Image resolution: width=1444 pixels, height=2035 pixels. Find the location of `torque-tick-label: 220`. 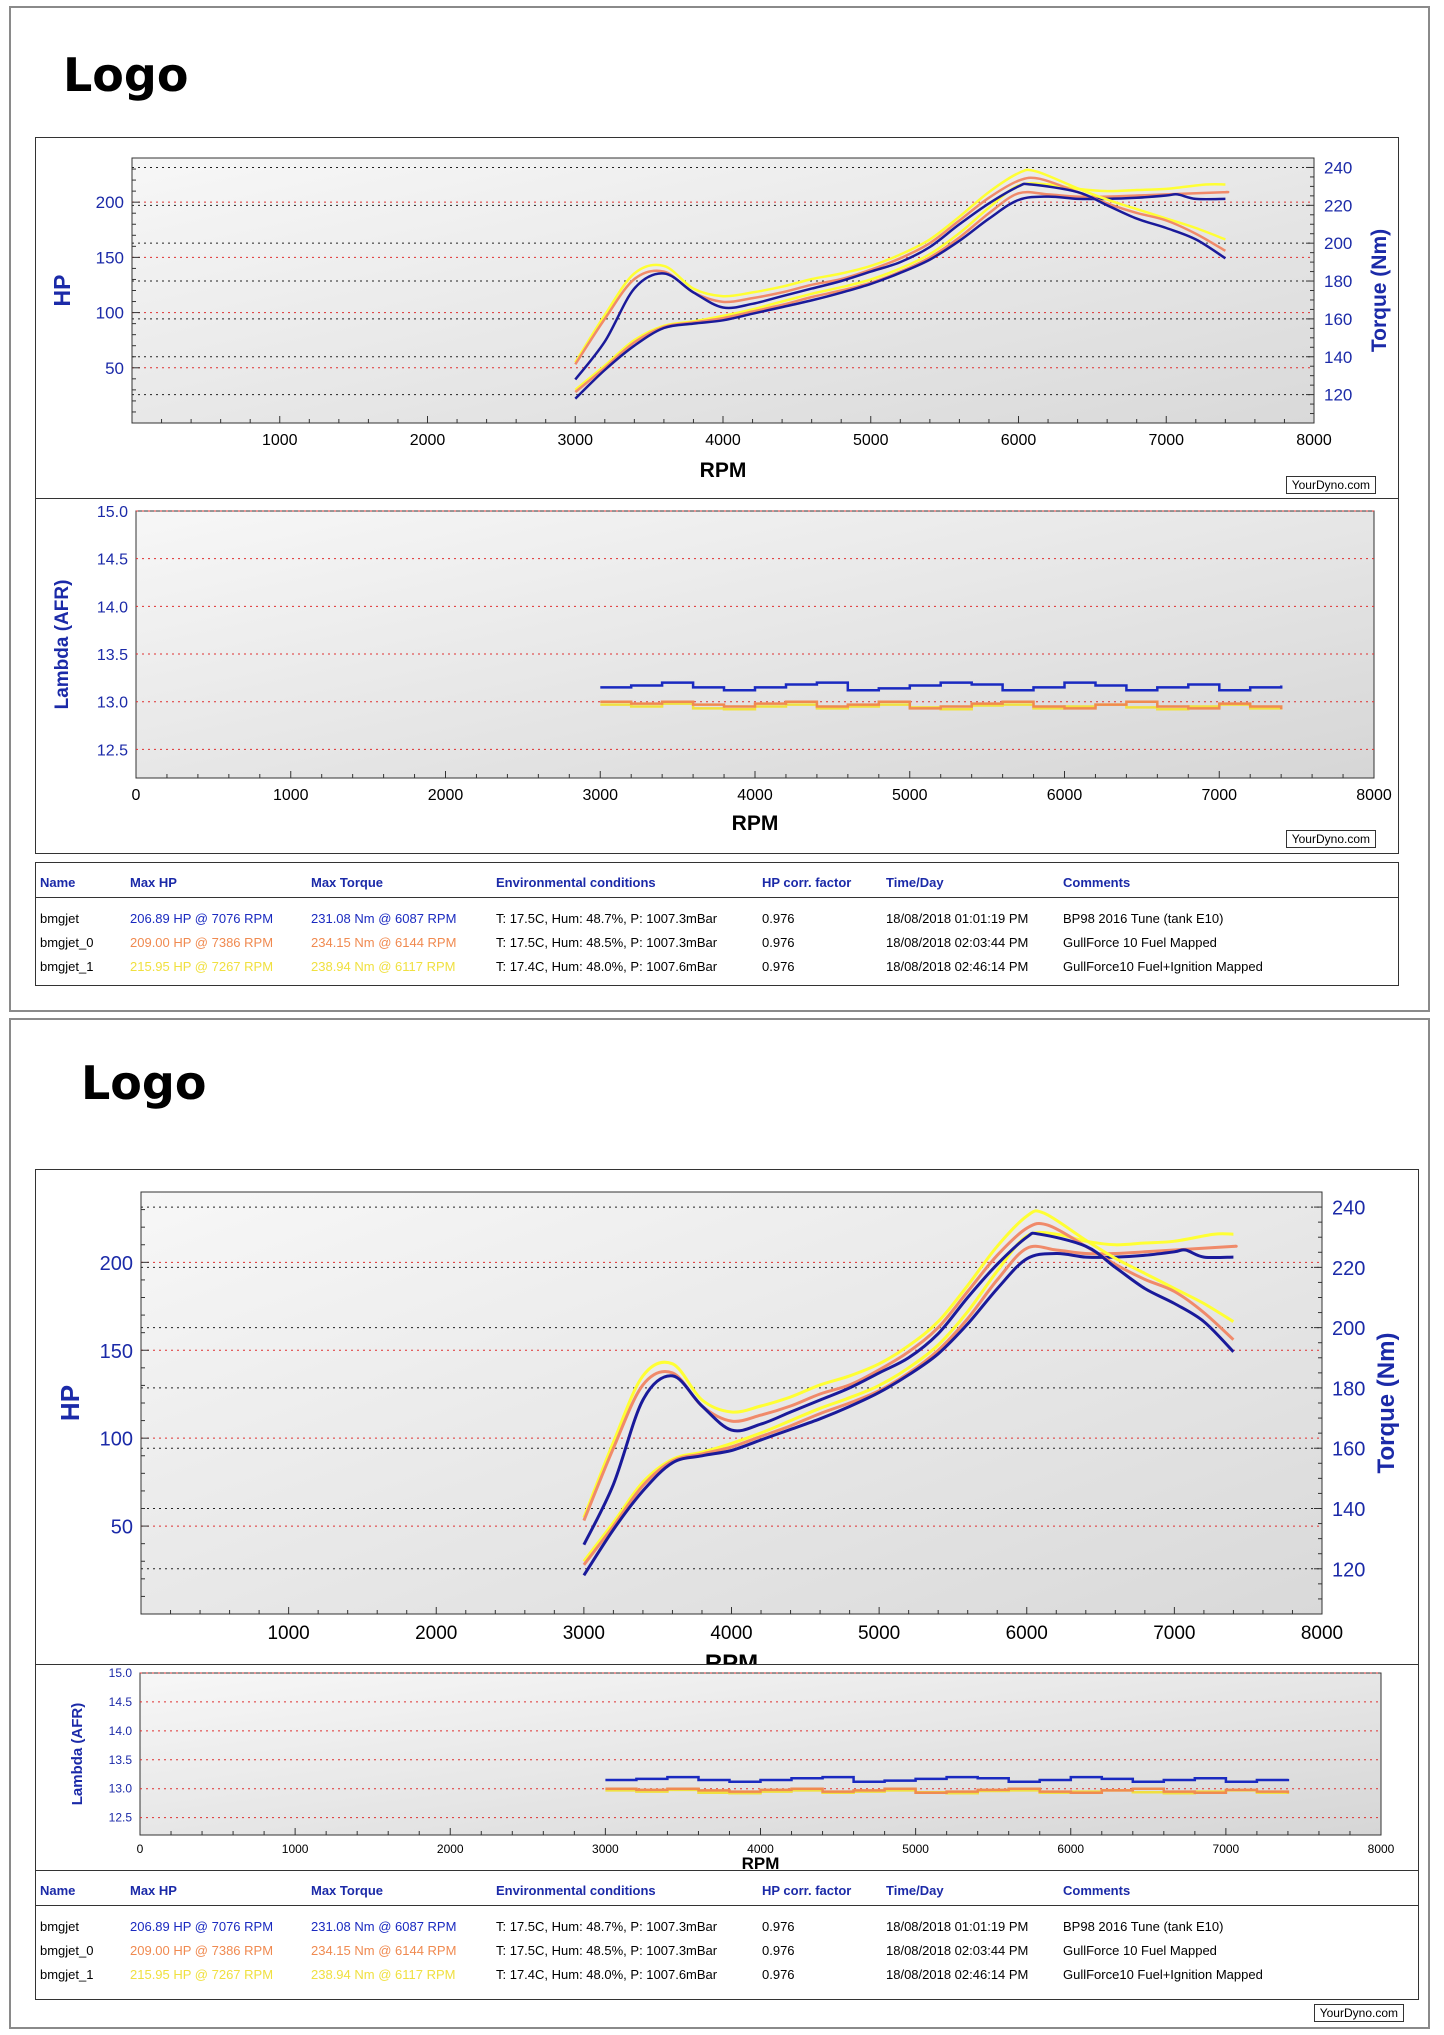

torque-tick-label: 220 is located at coordinates (1348, 1269).